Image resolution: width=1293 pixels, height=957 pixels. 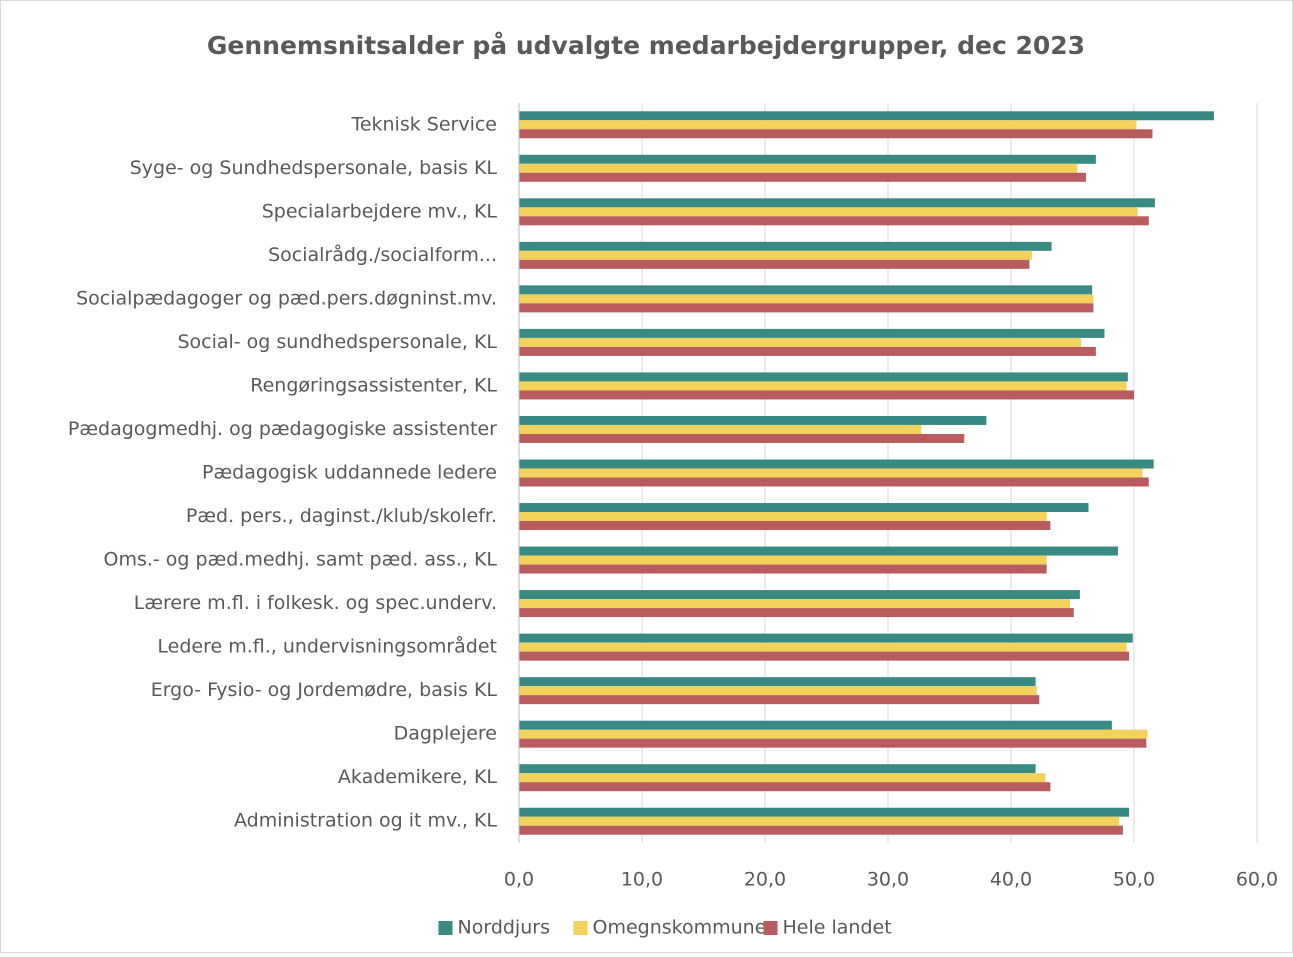 I want to click on y-tick-label: Pædagogisk uddannede ledere, so click(x=349, y=473).